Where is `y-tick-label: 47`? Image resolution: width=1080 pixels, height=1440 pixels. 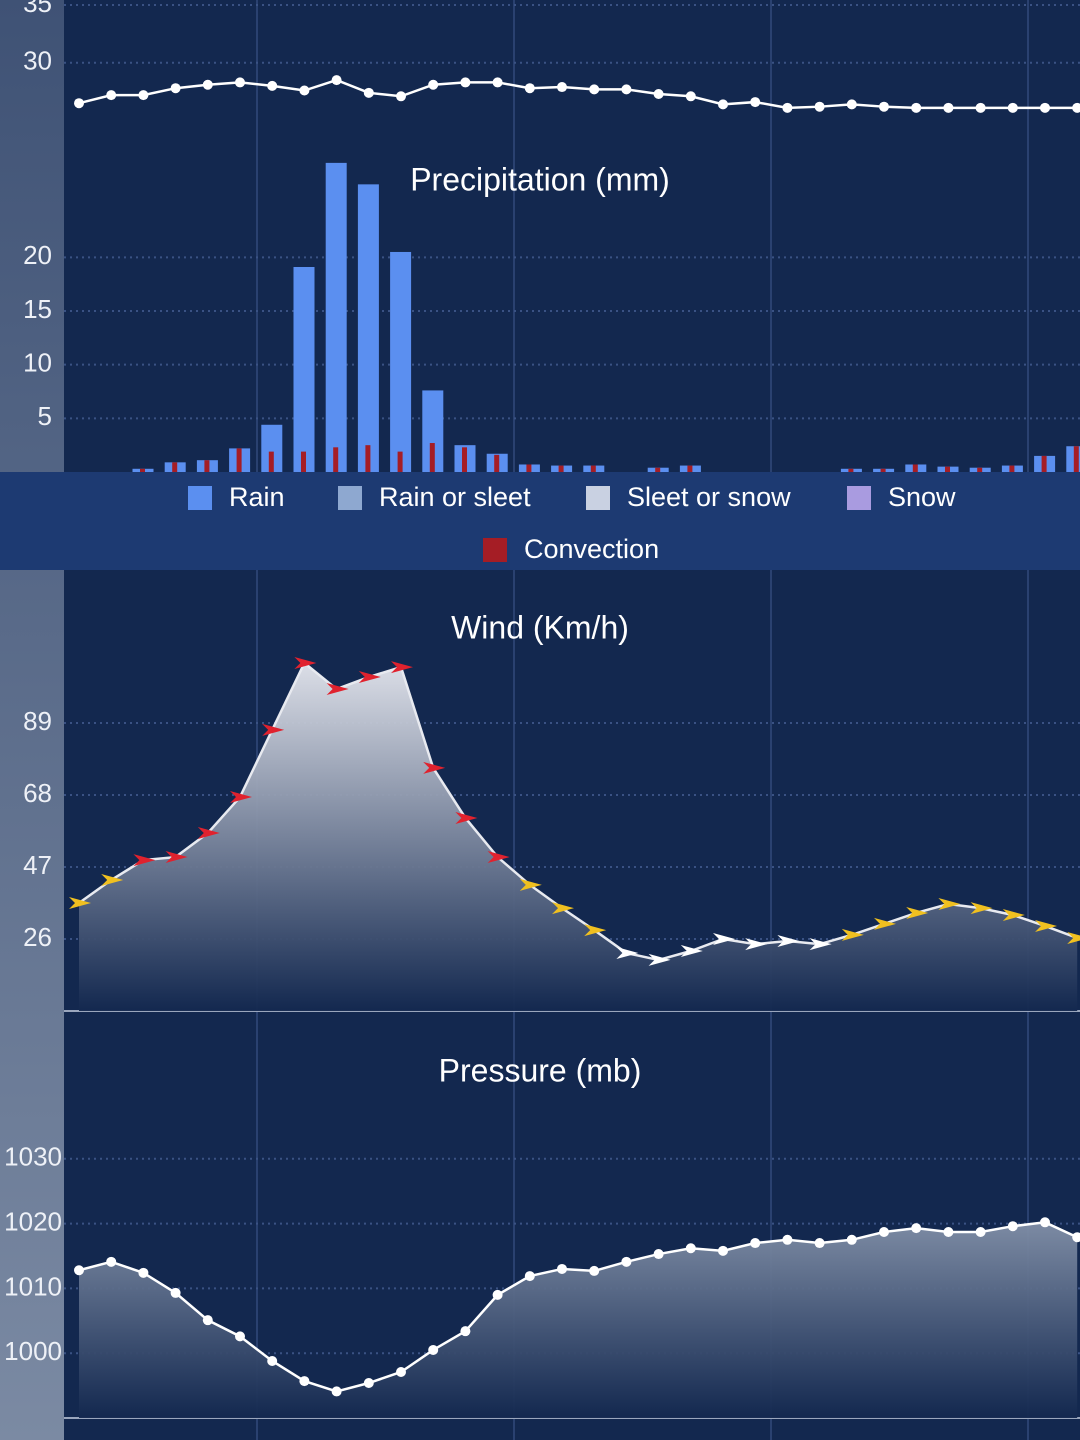
y-tick-label: 47 is located at coordinates (37, 865).